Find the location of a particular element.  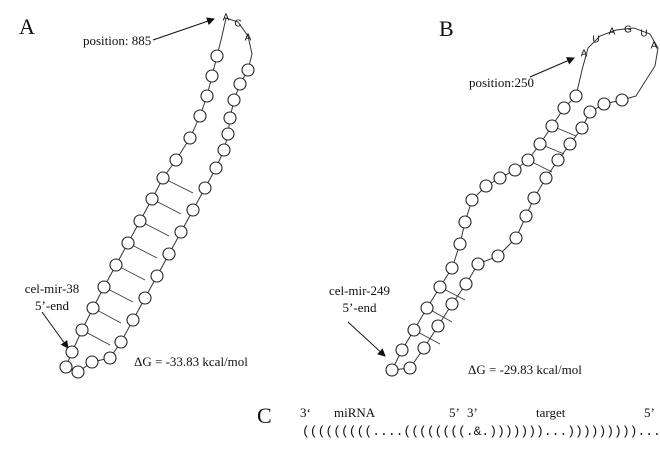

panel-b-label: B is located at coordinates (446, 28).